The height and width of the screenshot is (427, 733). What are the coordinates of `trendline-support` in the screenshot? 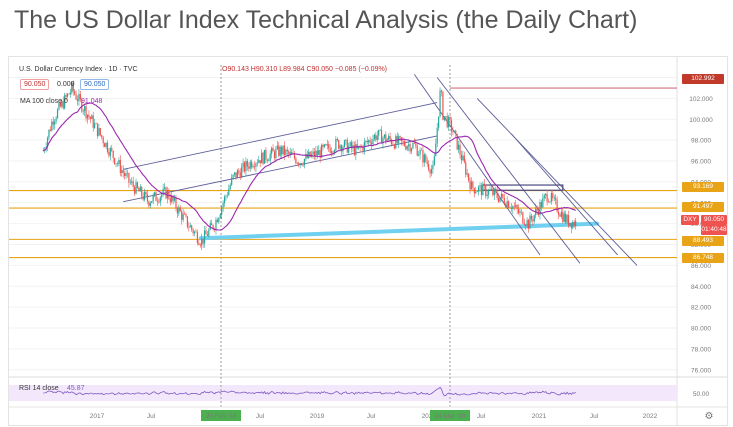 It's located at (399, 231).